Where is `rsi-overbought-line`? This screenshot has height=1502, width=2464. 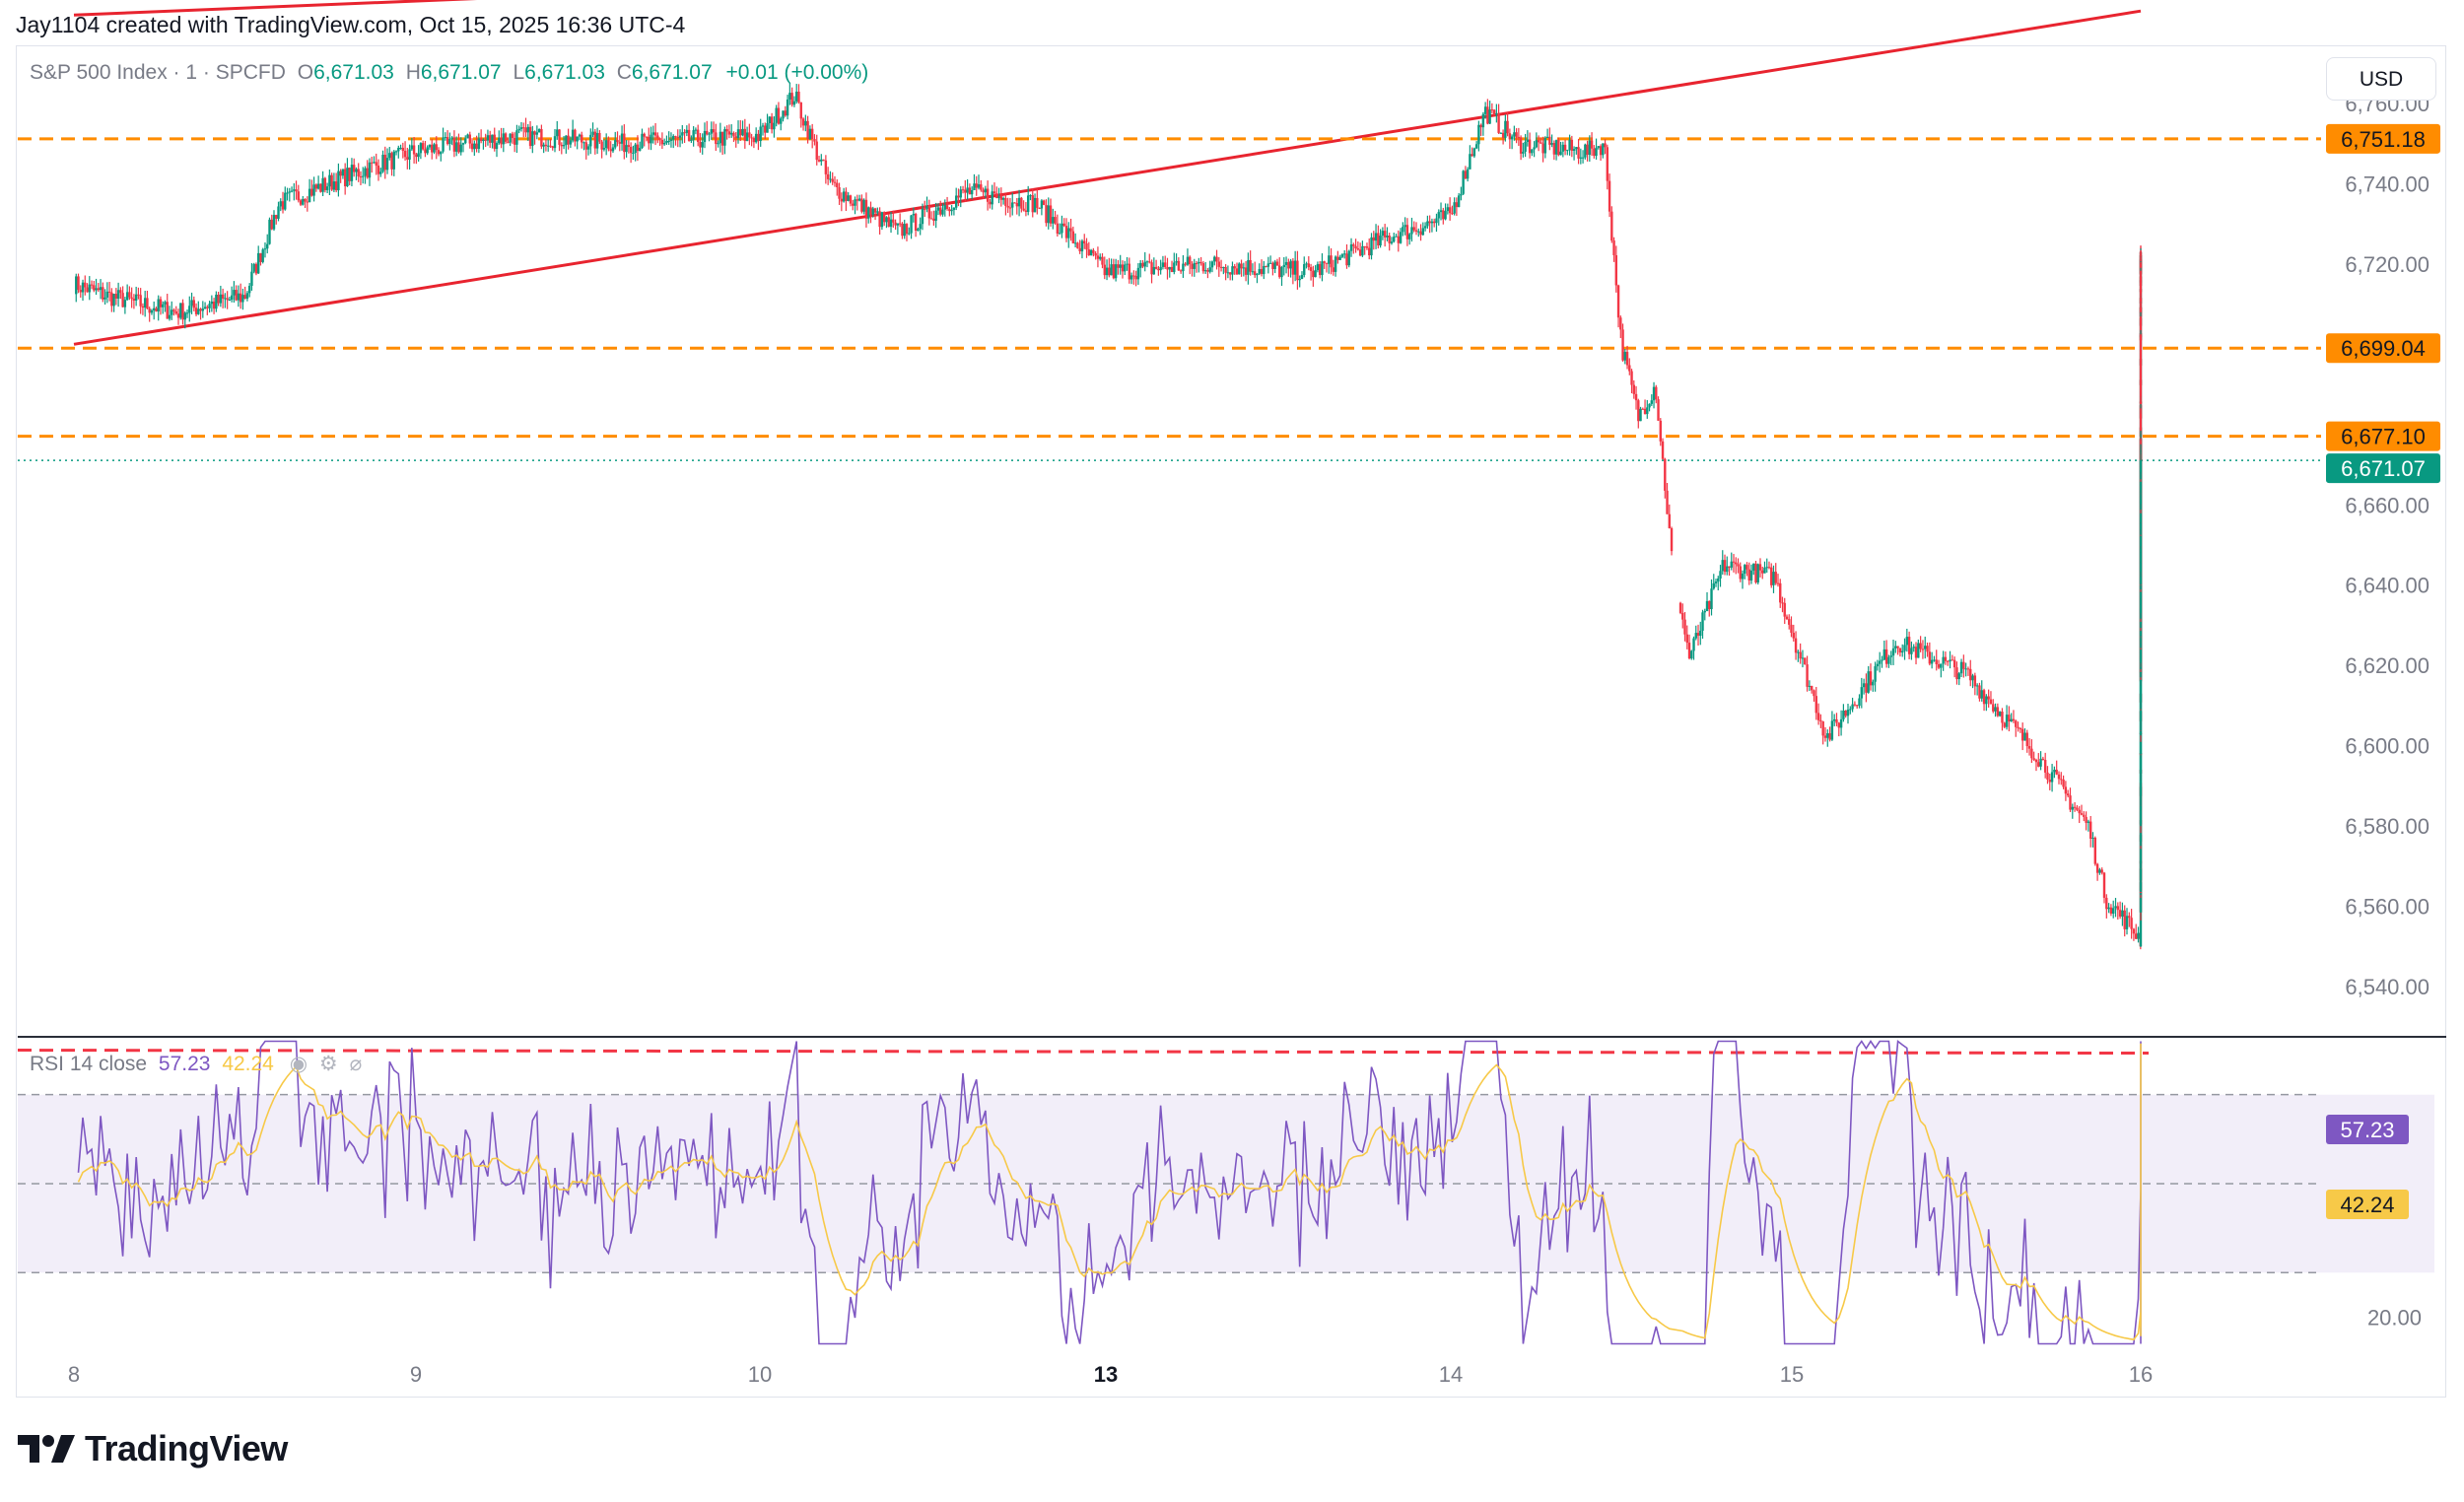
rsi-overbought-line is located at coordinates (1083, 1052).